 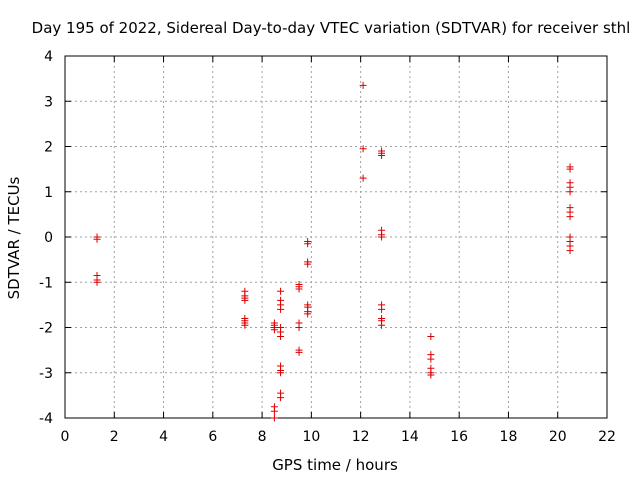 What do you see at coordinates (114, 437) in the screenshot?
I see `x-tick-label: 2` at bounding box center [114, 437].